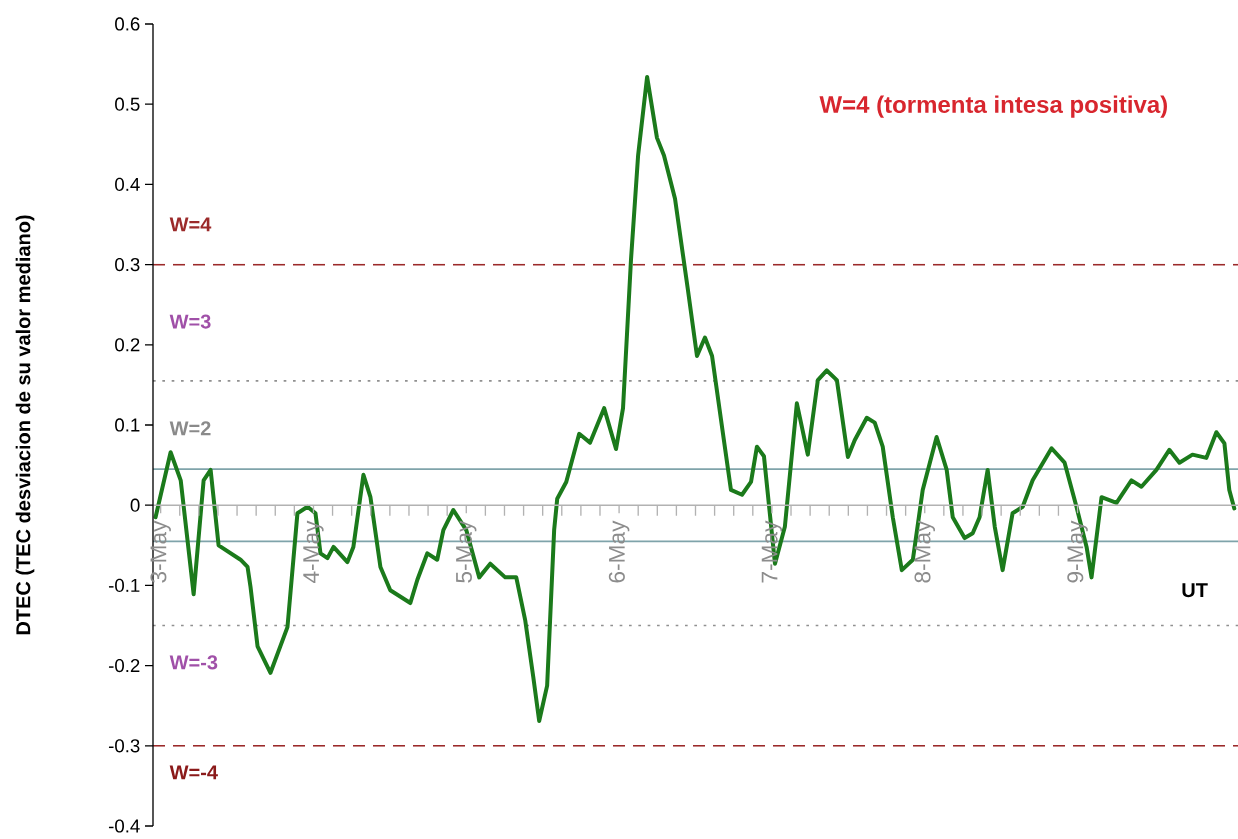 This screenshot has height=839, width=1238. What do you see at coordinates (1195, 590) in the screenshot?
I see `x-axis-title: UT` at bounding box center [1195, 590].